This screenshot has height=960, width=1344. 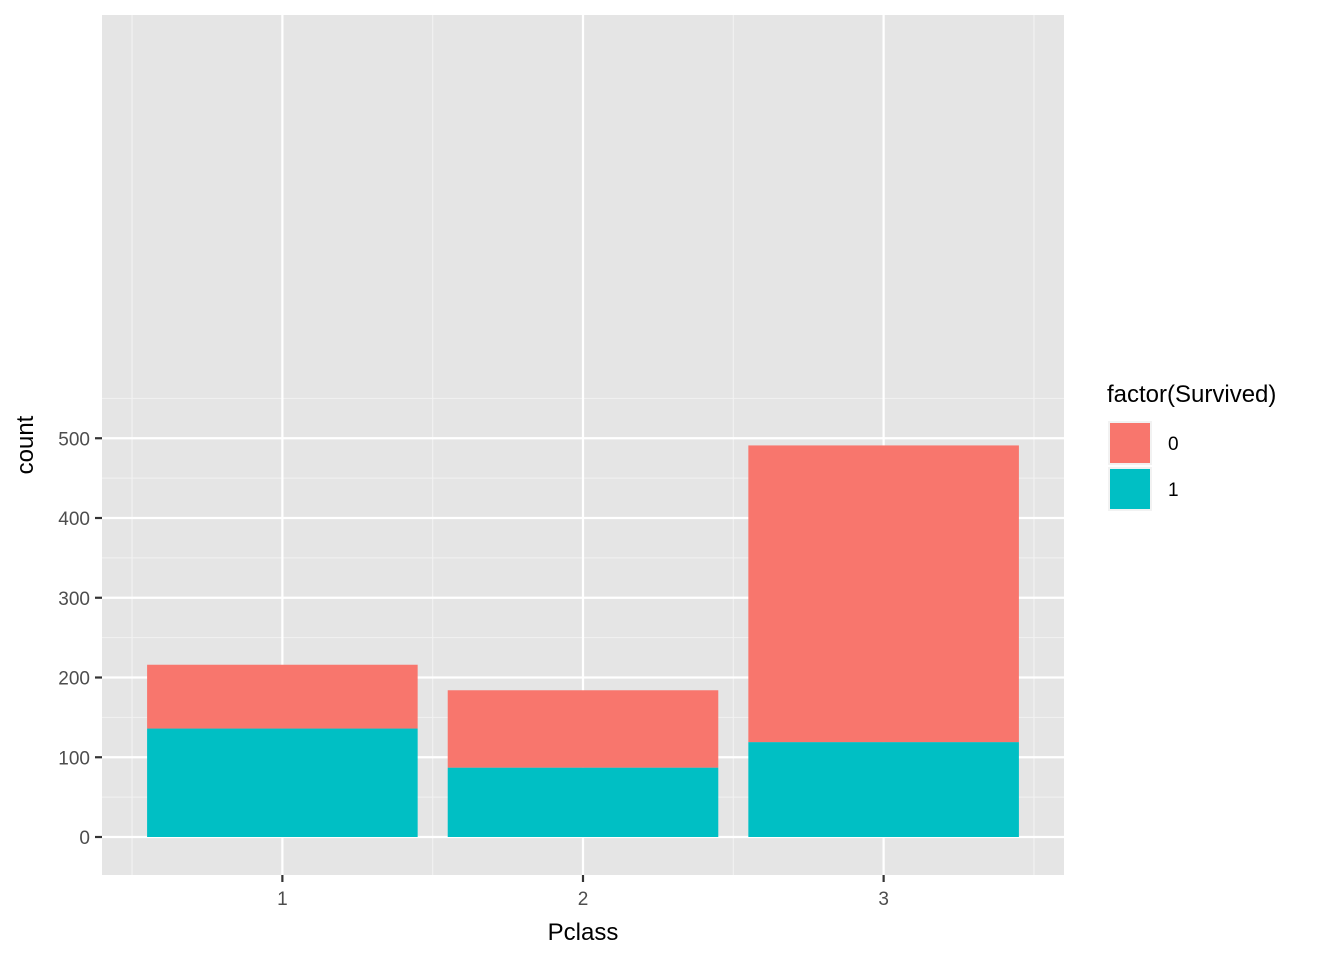 What do you see at coordinates (74, 758) in the screenshot?
I see `y-tick-label: 100` at bounding box center [74, 758].